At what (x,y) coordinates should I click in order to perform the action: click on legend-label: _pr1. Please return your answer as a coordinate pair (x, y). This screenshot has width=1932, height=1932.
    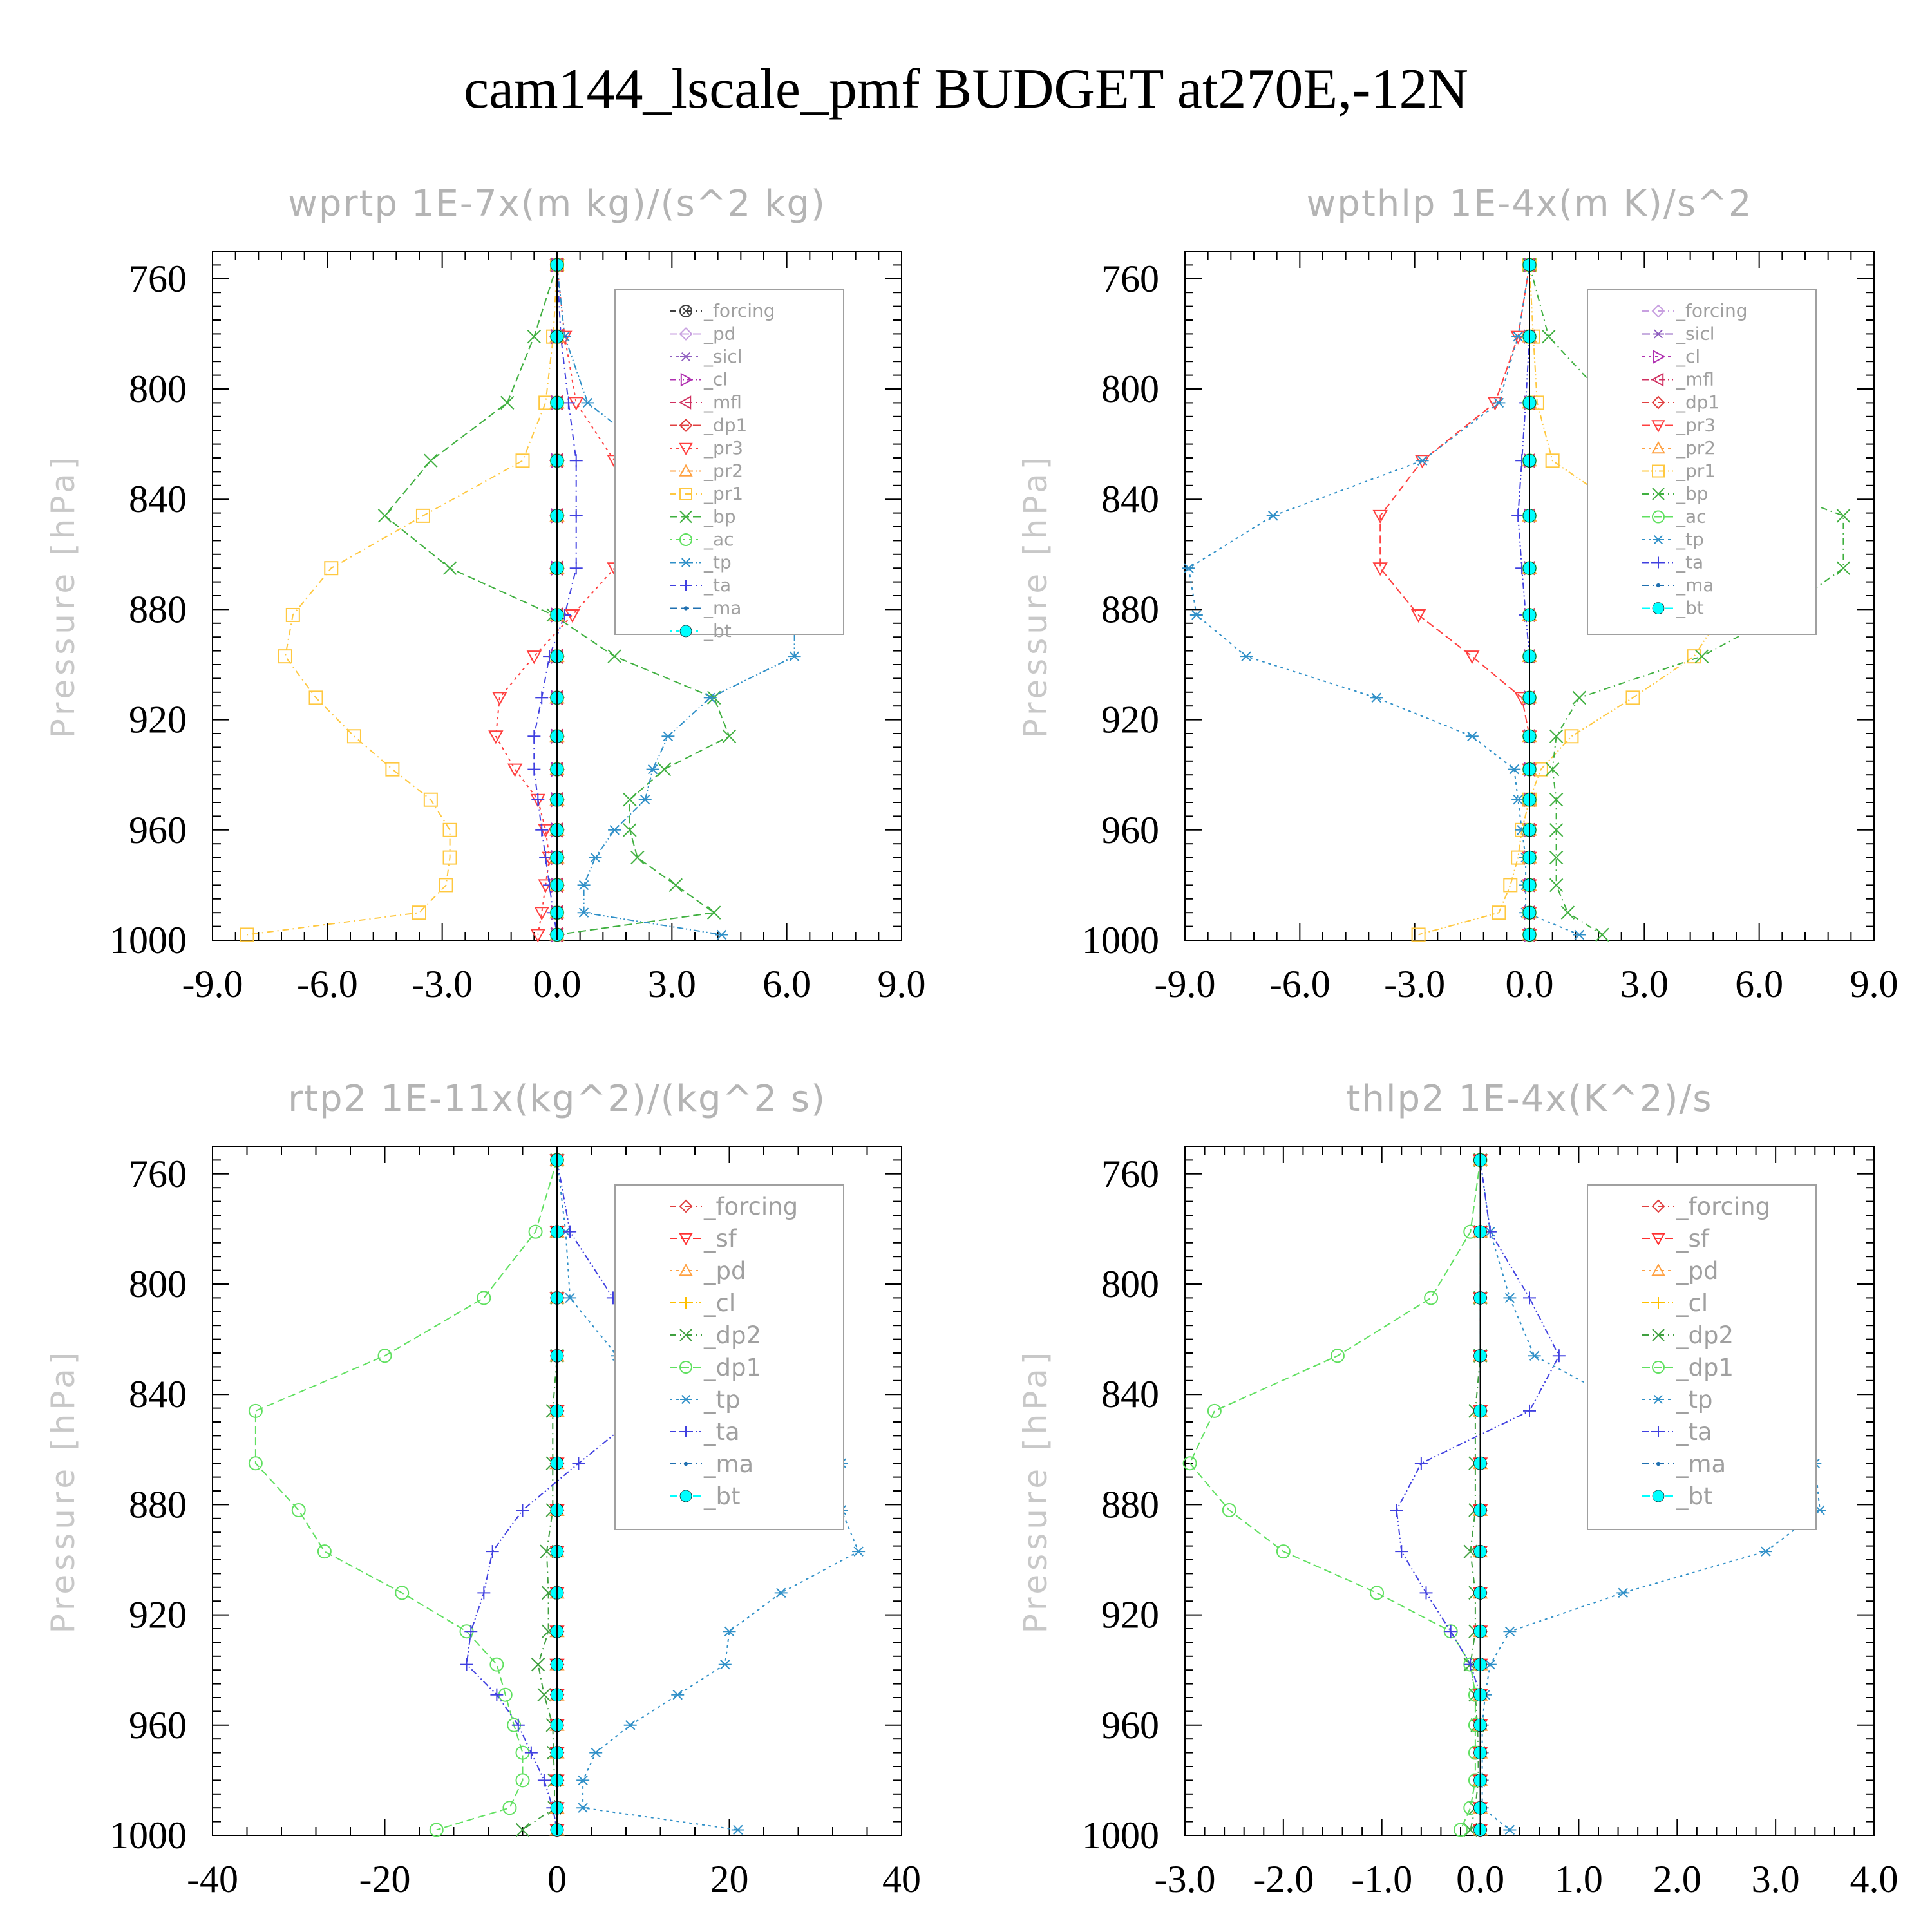
    Looking at the image, I should click on (1696, 471).